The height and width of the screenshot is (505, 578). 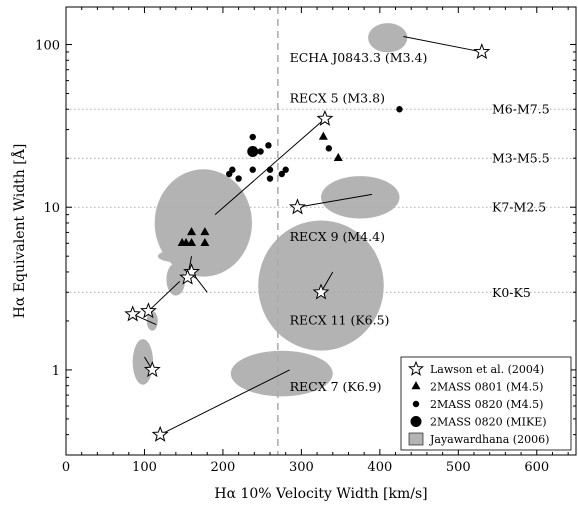 I want to click on spectral-type-label: M3-M5.5, so click(x=521, y=158).